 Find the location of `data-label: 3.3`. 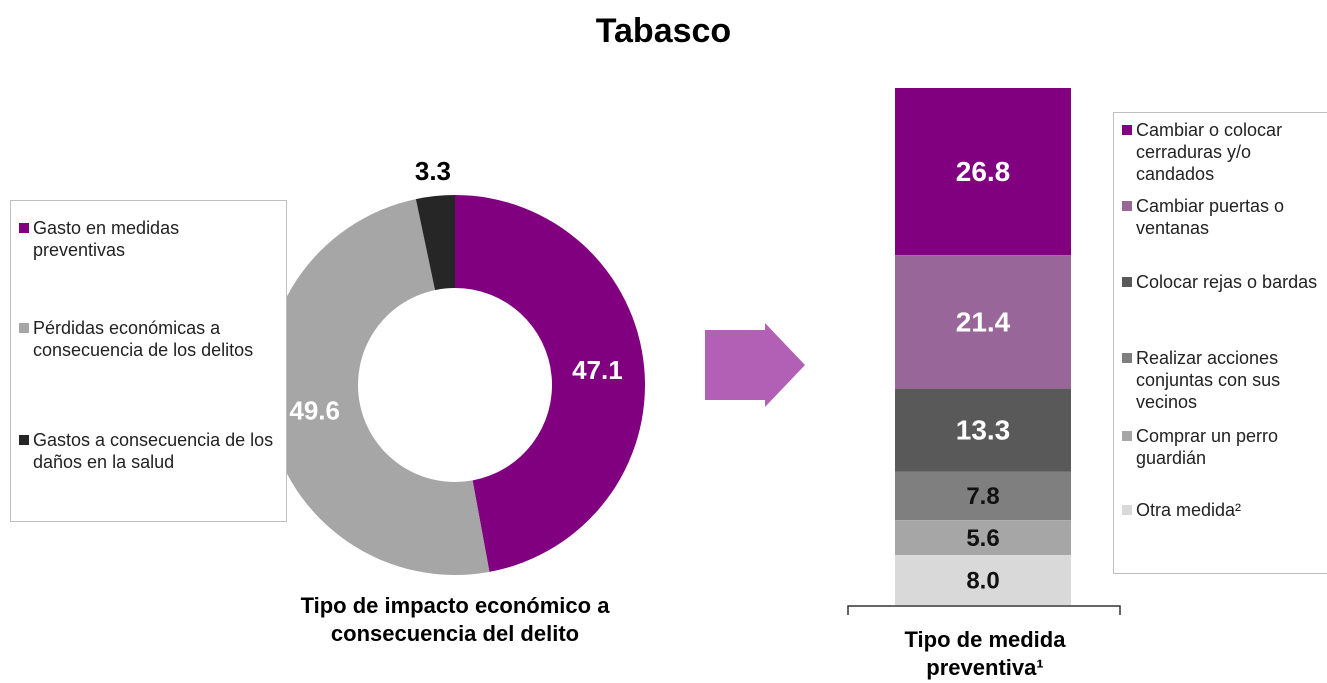

data-label: 3.3 is located at coordinates (433, 171).